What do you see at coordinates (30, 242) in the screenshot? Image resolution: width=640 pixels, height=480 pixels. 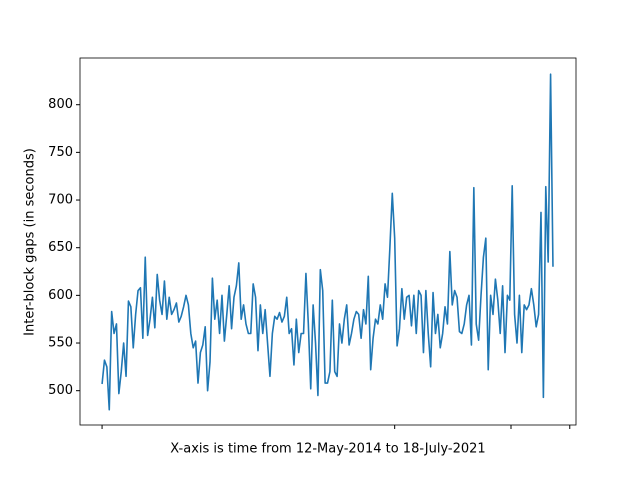 I see `y-axis-label: Inter-block gaps (in seconds)` at bounding box center [30, 242].